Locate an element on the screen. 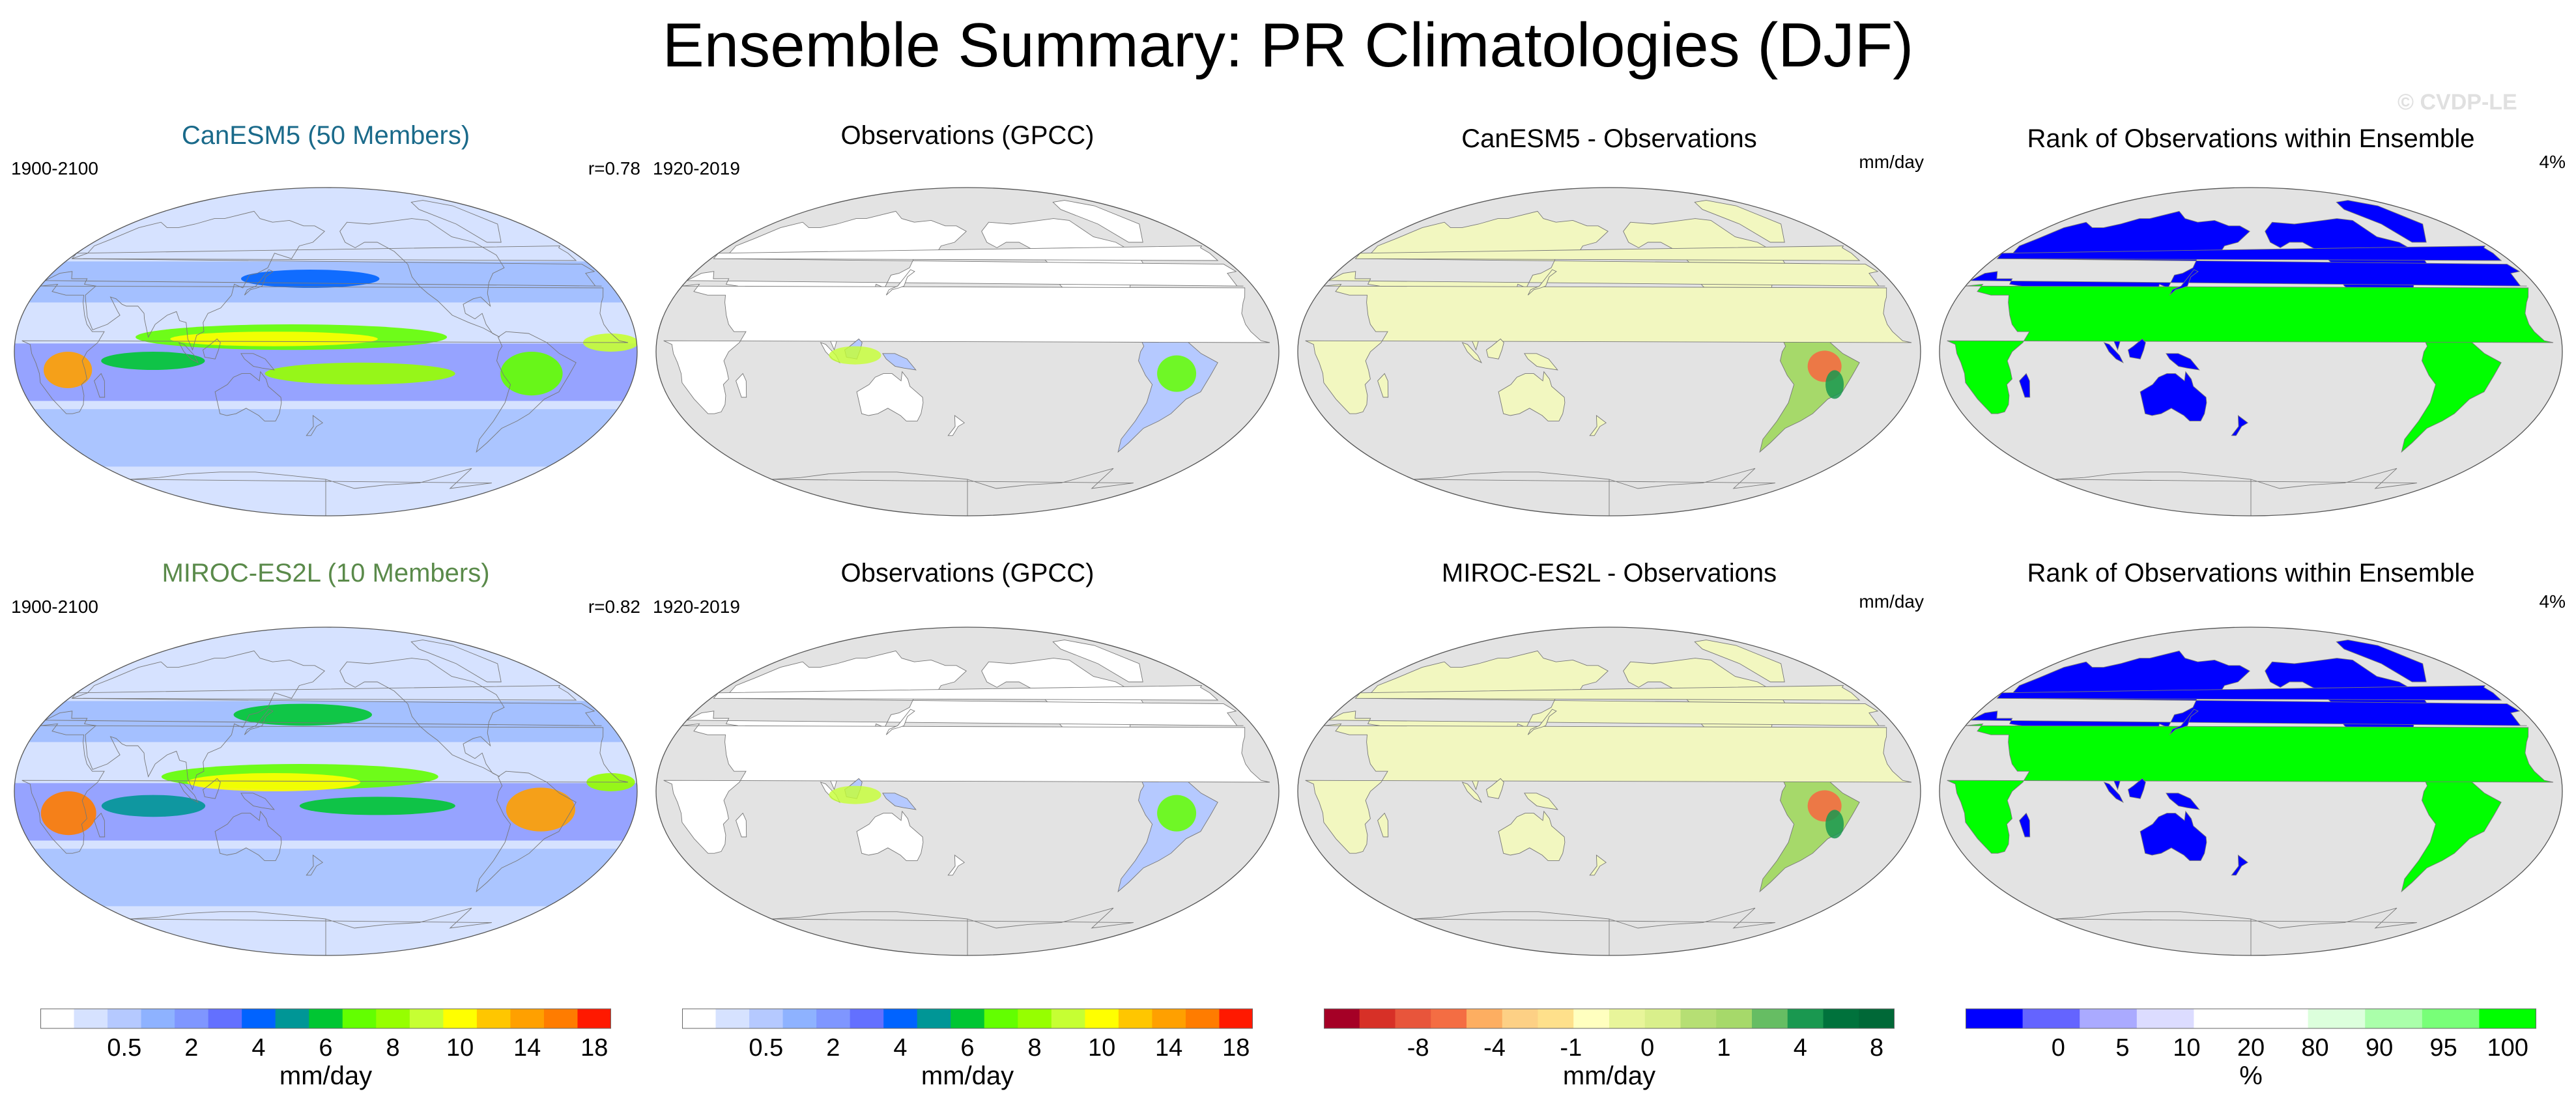 Image resolution: width=2576 pixels, height=1115 pixels. watermark: © CVDP-LE is located at coordinates (2457, 102).